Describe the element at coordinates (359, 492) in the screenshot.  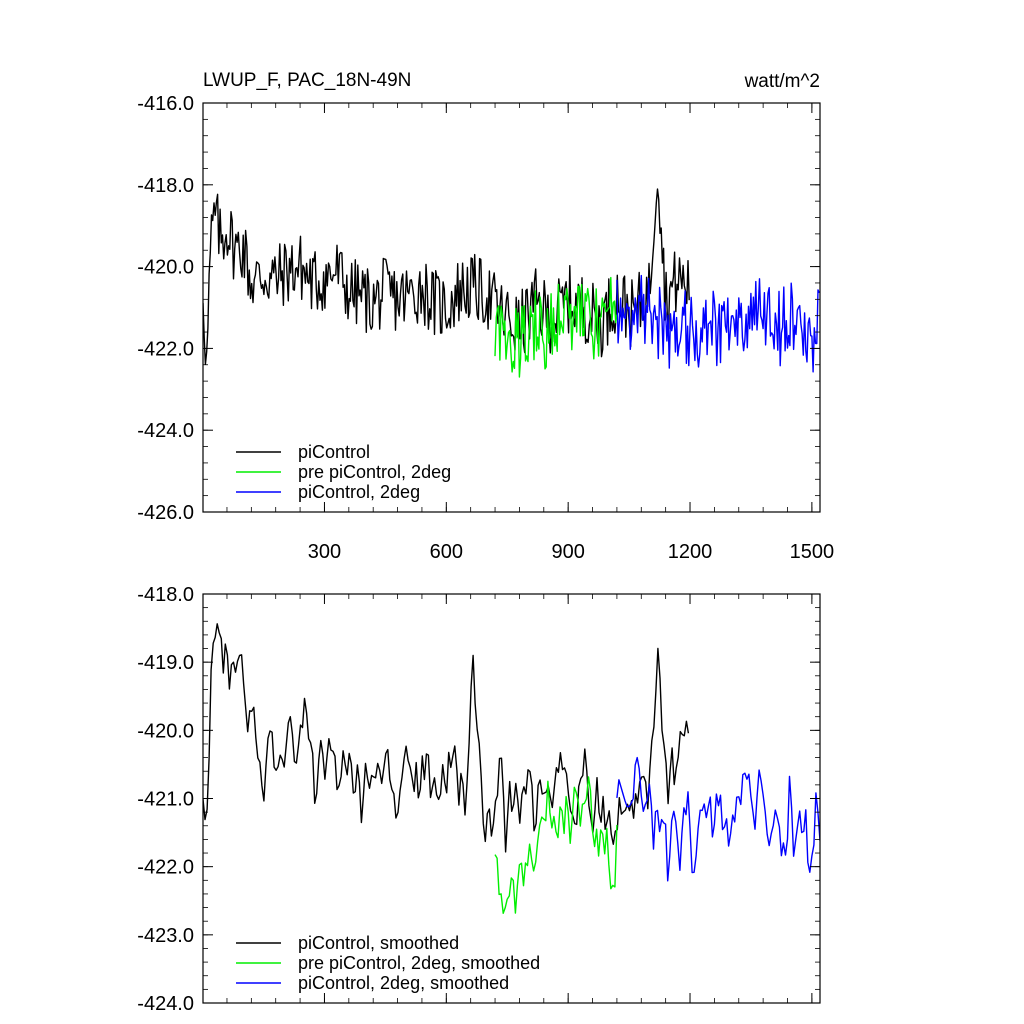
I see `legend-label: piControl, 2deg` at that location.